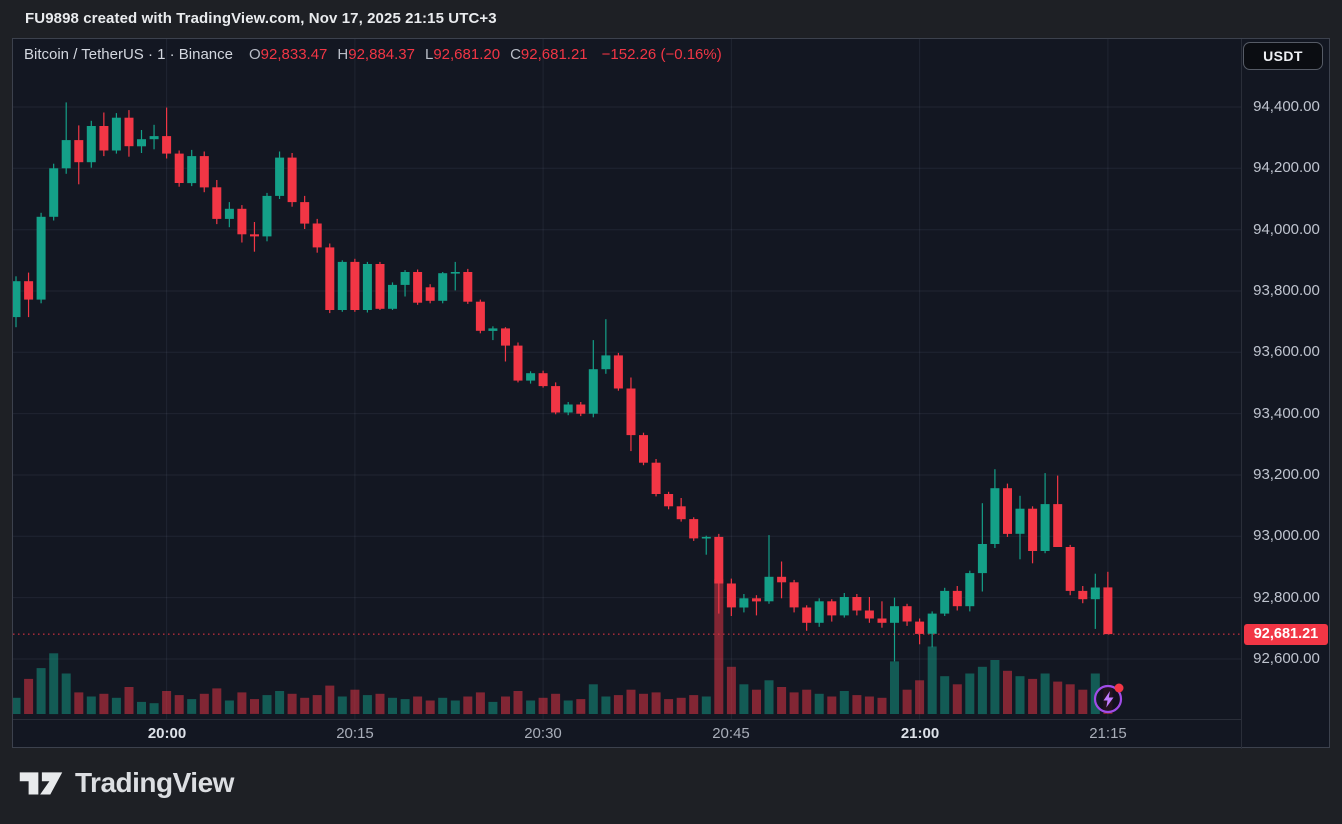 Image resolution: width=1342 pixels, height=824 pixels. What do you see at coordinates (154, 782) in the screenshot?
I see `tradingview-logo-text: TradingView` at bounding box center [154, 782].